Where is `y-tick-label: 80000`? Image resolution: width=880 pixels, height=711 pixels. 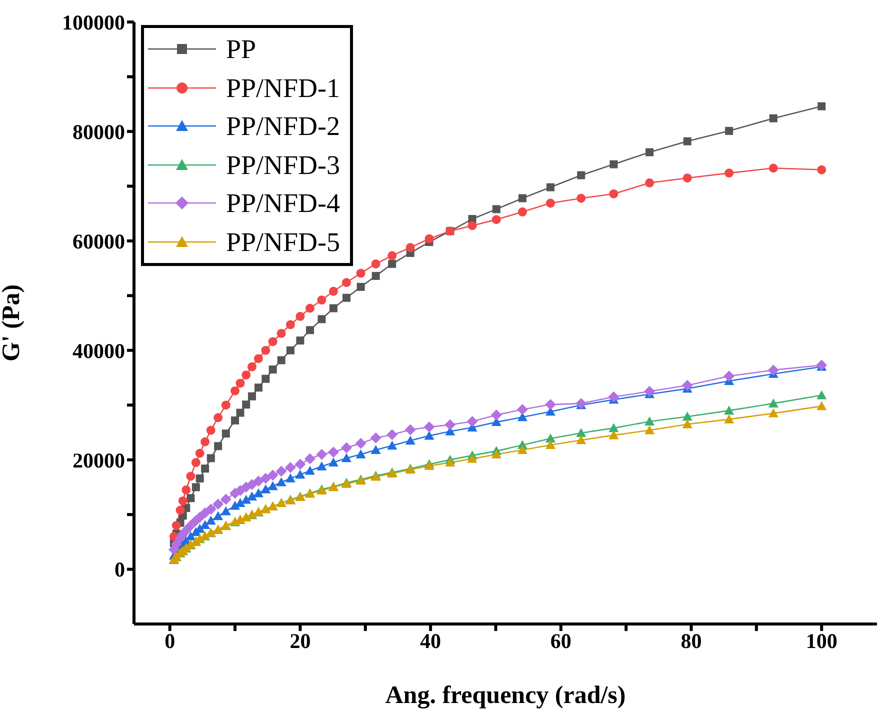 y-tick-label: 80000 is located at coordinates (98, 132).